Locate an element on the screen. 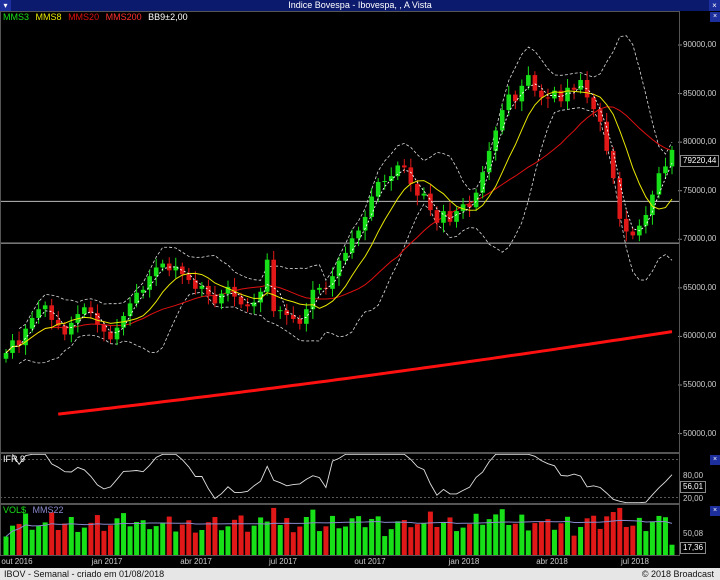  panel-close-icon: × is located at coordinates (715, 17).